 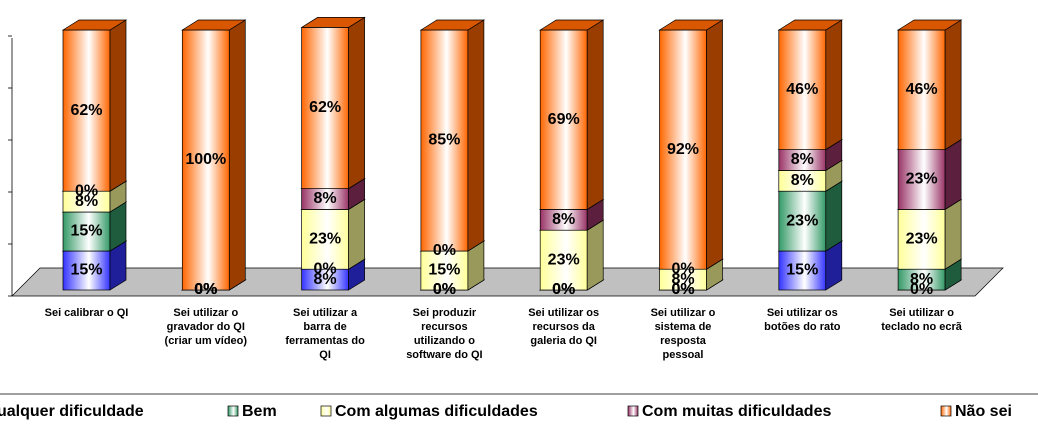 What do you see at coordinates (507, 282) in the screenshot?
I see `floor` at bounding box center [507, 282].